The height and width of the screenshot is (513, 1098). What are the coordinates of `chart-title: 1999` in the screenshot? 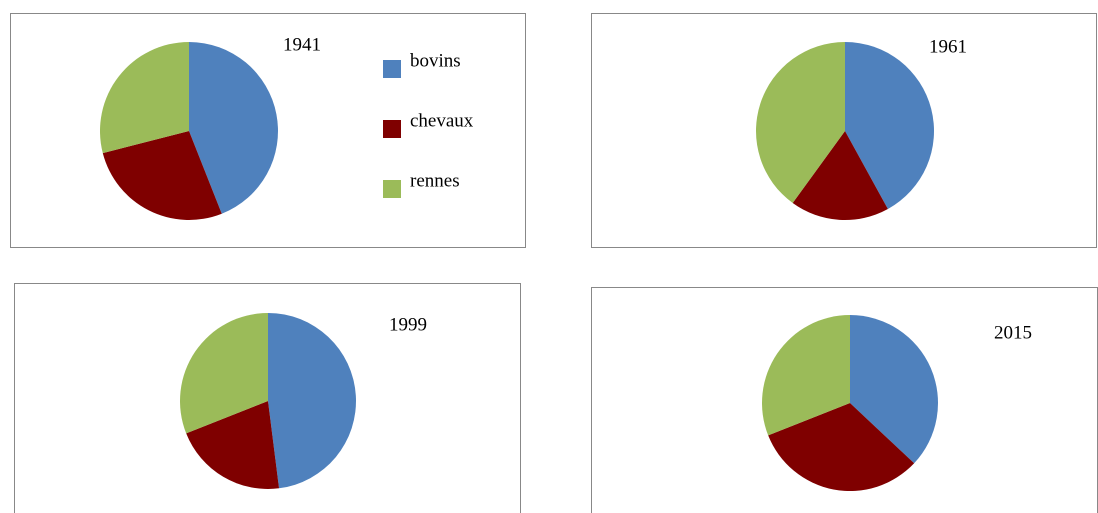 It's located at (408, 324).